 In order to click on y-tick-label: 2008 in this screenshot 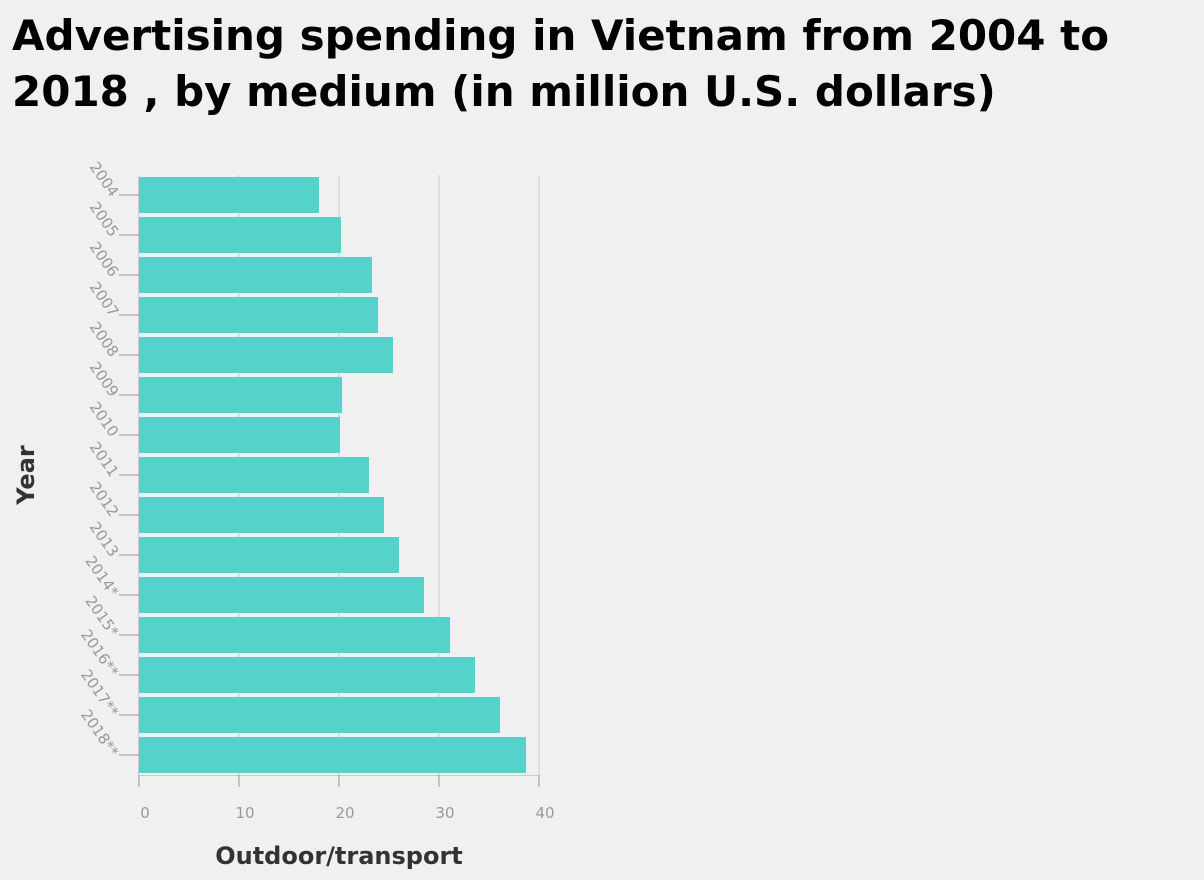, I will do `click(104, 340)`.